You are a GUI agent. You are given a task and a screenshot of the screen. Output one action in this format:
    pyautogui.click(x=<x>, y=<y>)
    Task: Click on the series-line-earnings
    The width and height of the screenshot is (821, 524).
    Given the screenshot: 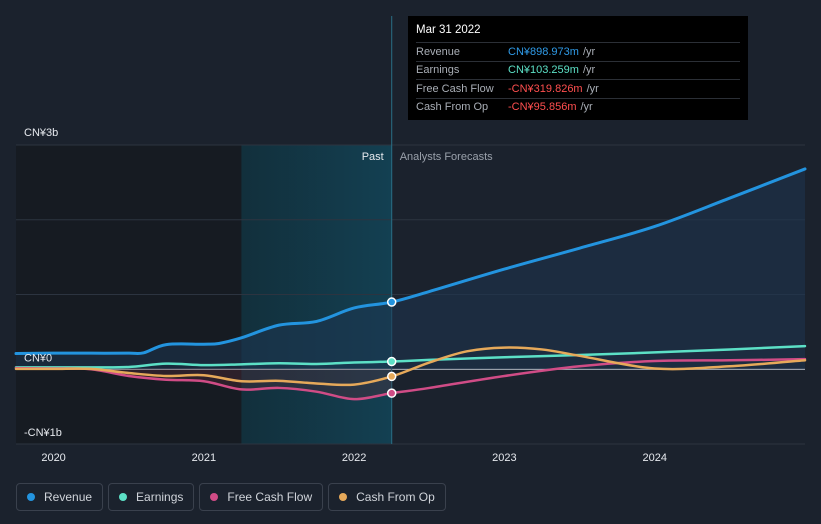 What is the action you would take?
    pyautogui.click(x=410, y=356)
    